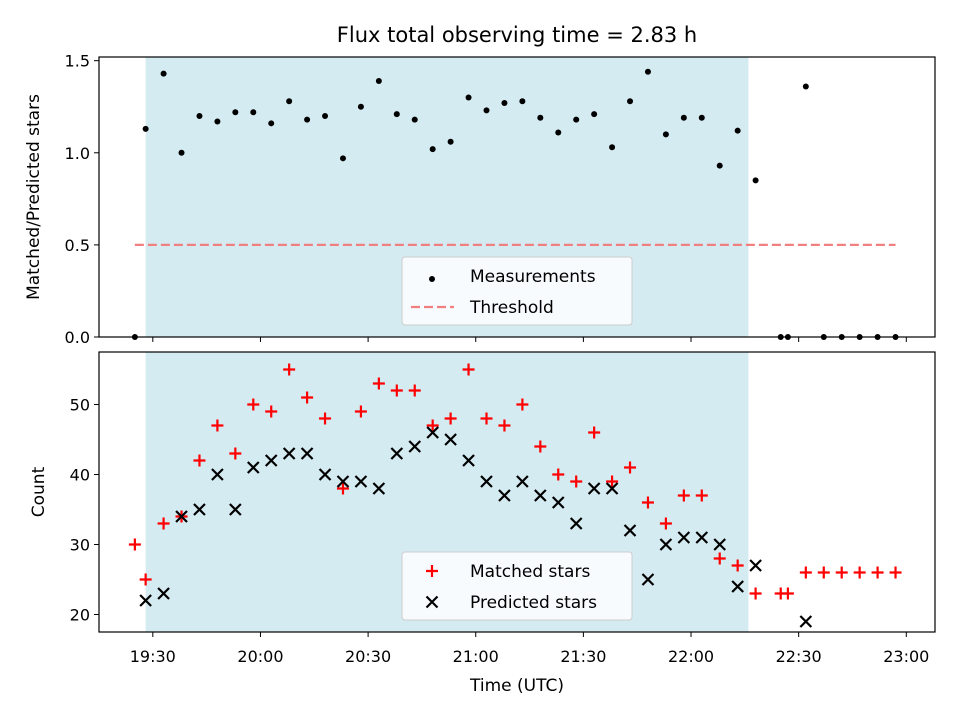 Image resolution: width=960 pixels, height=724 pixels. What do you see at coordinates (80, 545) in the screenshot?
I see `y-tick-label: 30` at bounding box center [80, 545].